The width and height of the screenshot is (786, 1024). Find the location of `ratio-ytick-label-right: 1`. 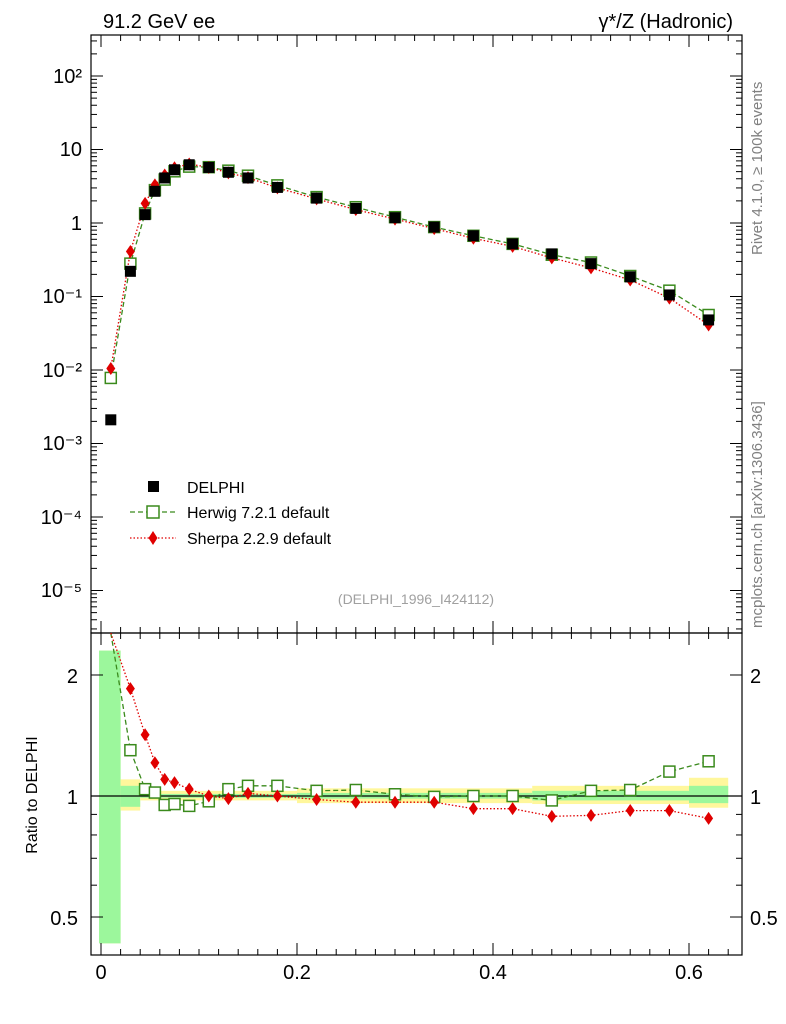

ratio-ytick-label-right: 1 is located at coordinates (755, 798).